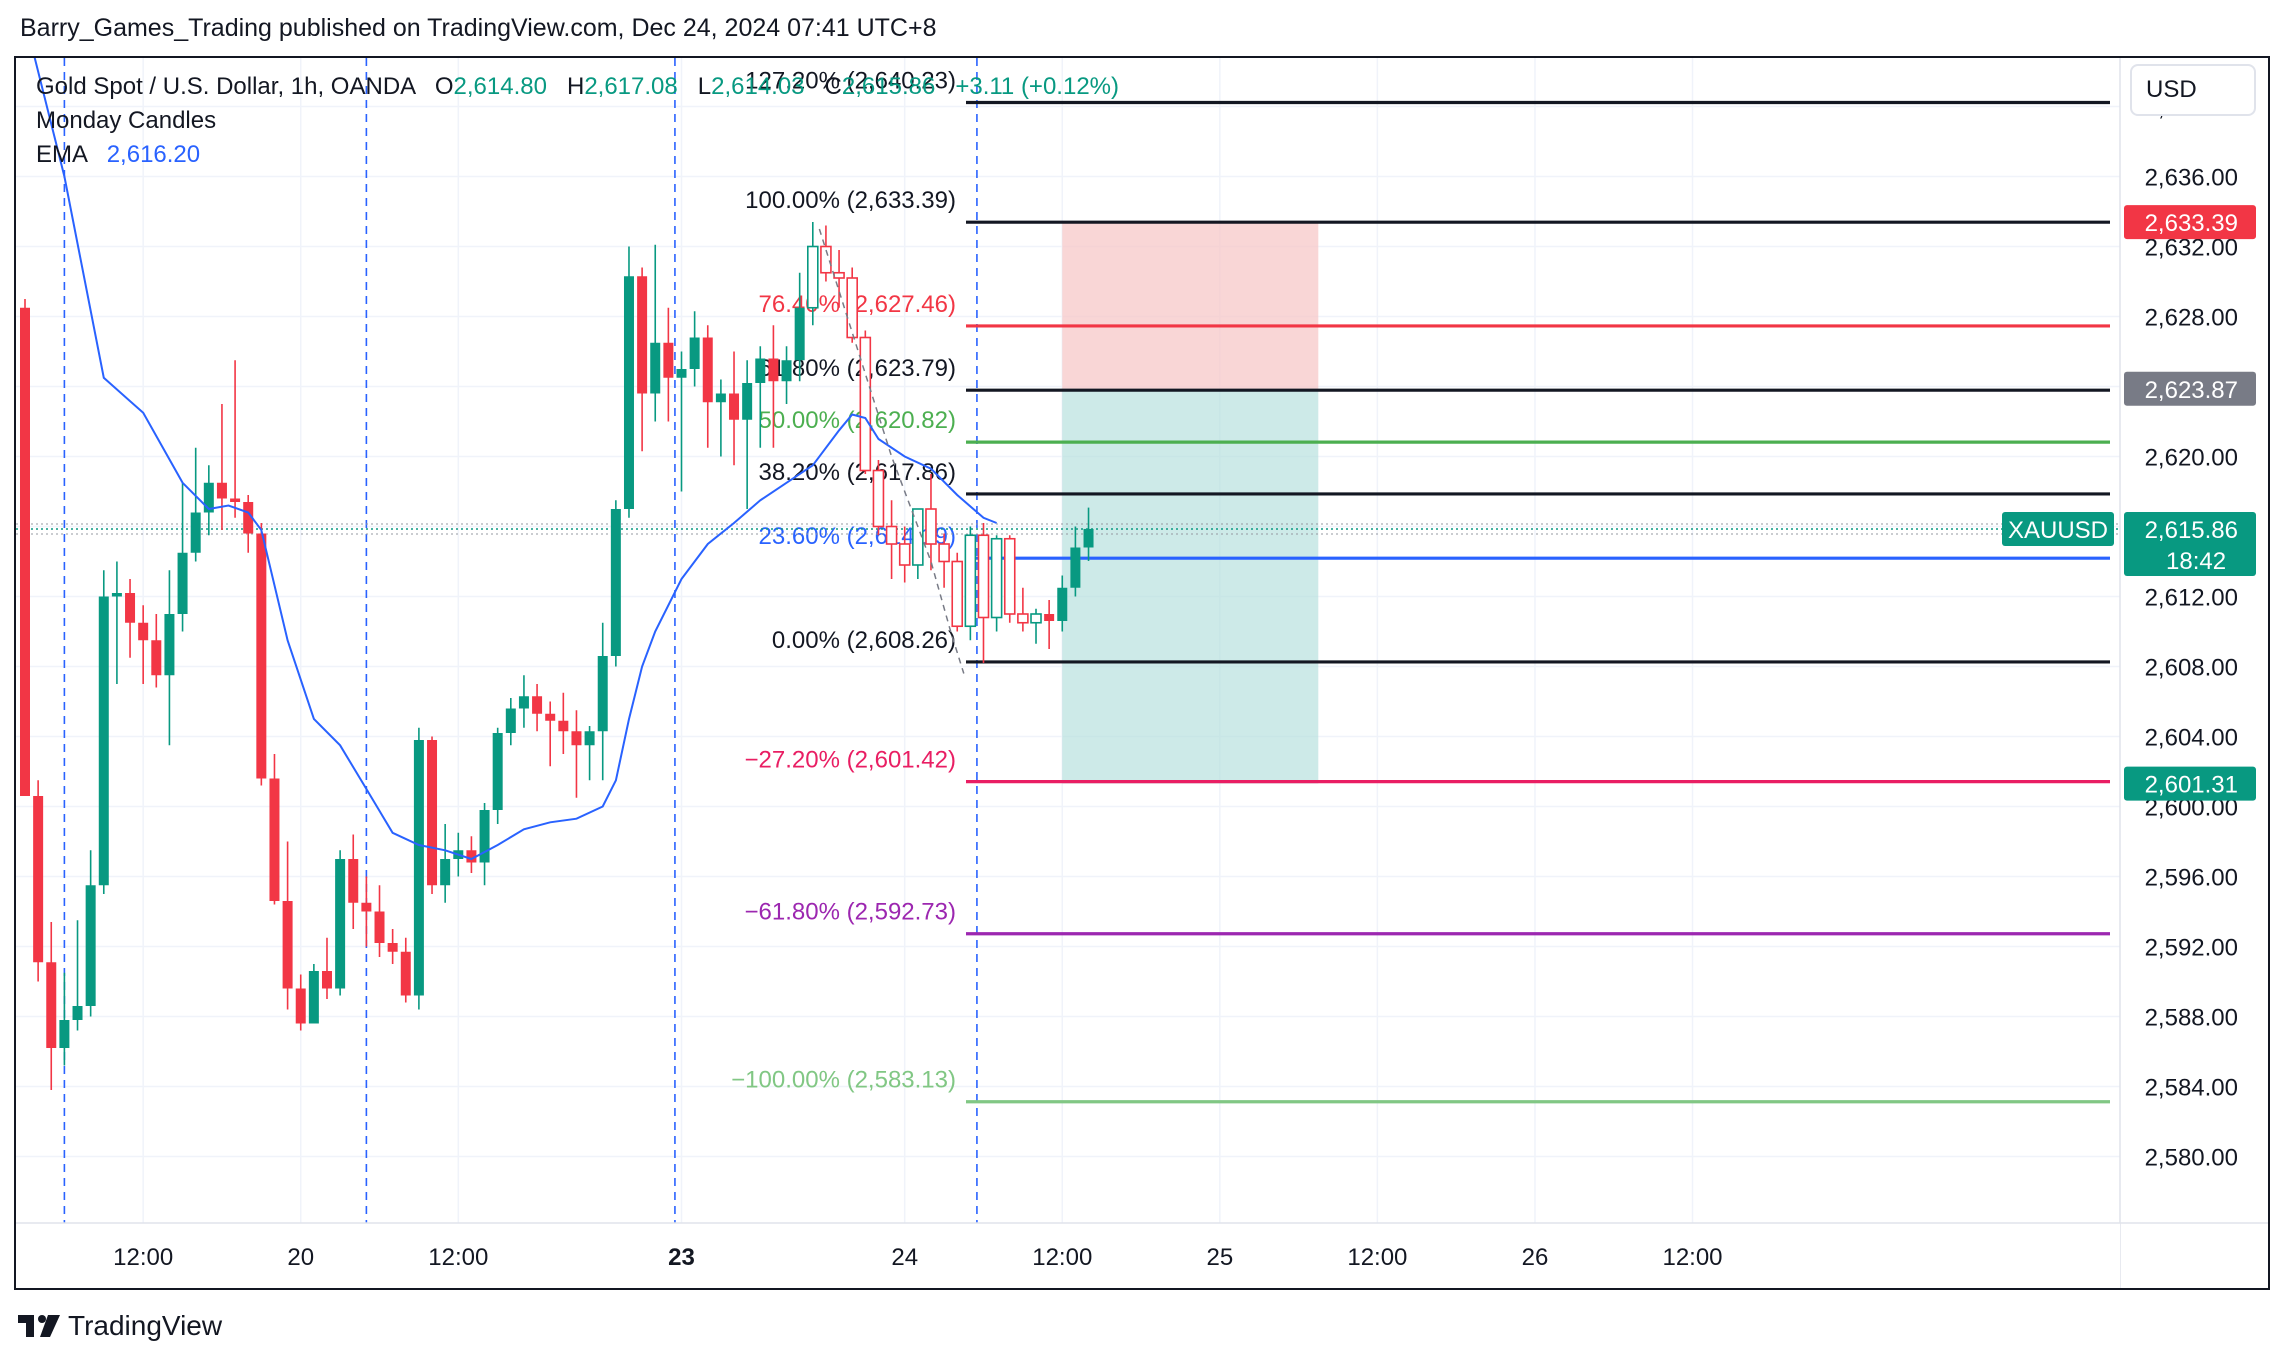 Image resolution: width=2284 pixels, height=1360 pixels. I want to click on stop-loss-zone, so click(1190, 305).